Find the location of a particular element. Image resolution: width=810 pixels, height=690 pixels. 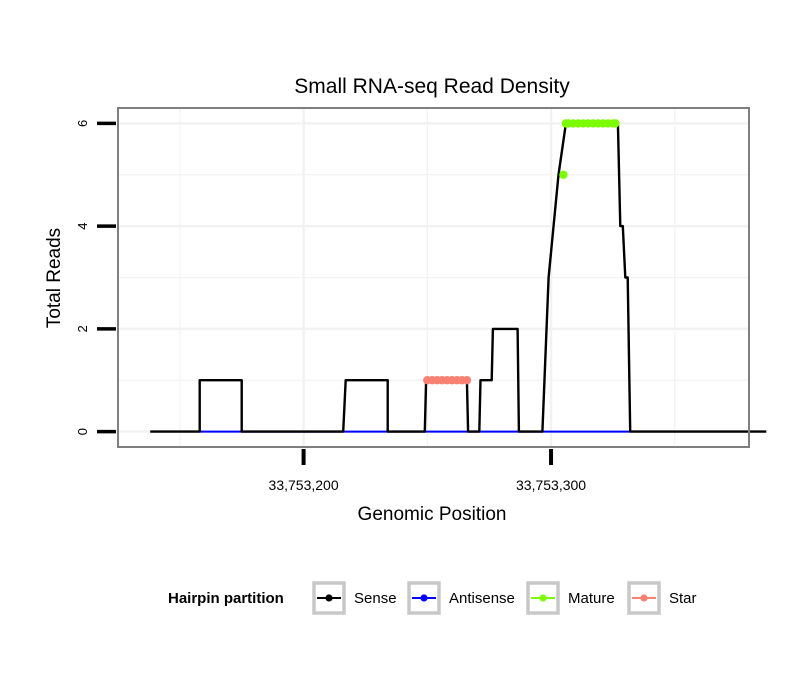

y-tick-label: 6 is located at coordinates (82, 123).